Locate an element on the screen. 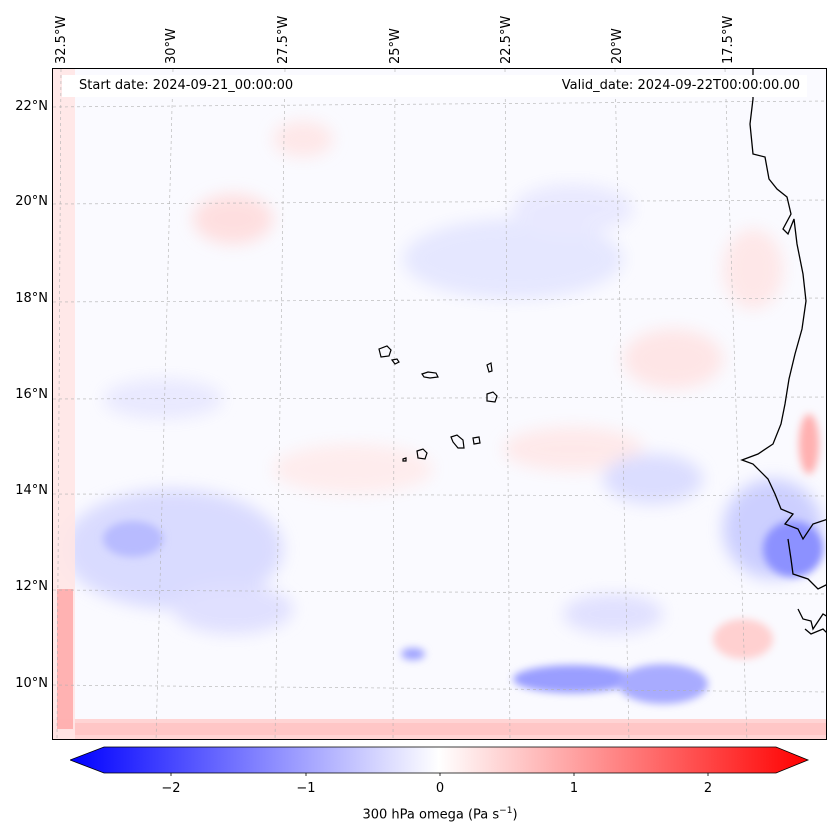 This screenshot has height=839, width=837. lon-label: 17.5°W is located at coordinates (728, 39).